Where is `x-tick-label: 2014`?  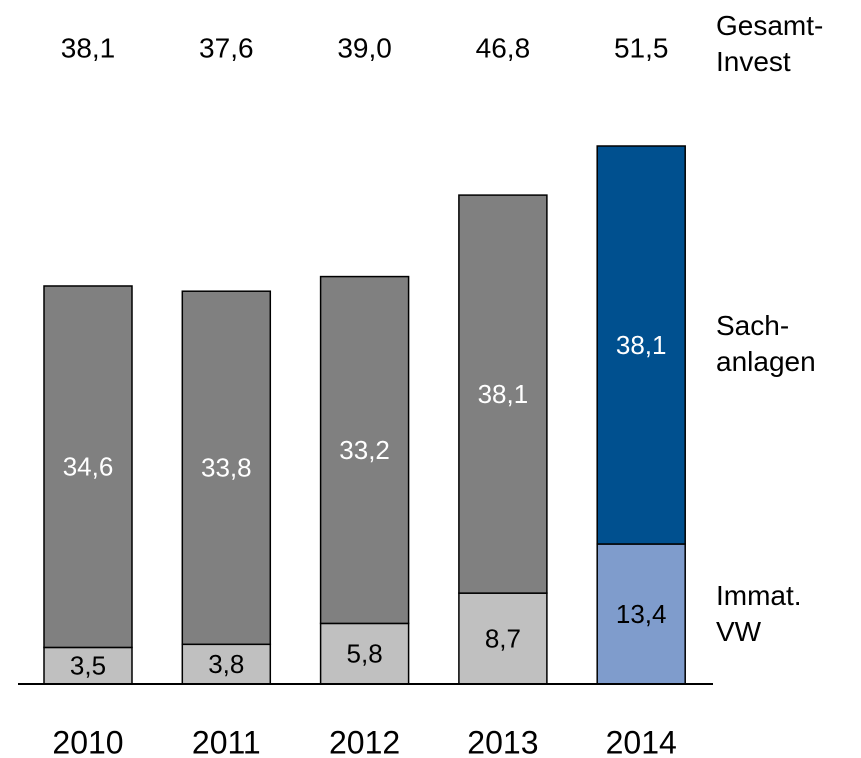
x-tick-label: 2014 is located at coordinates (641, 741).